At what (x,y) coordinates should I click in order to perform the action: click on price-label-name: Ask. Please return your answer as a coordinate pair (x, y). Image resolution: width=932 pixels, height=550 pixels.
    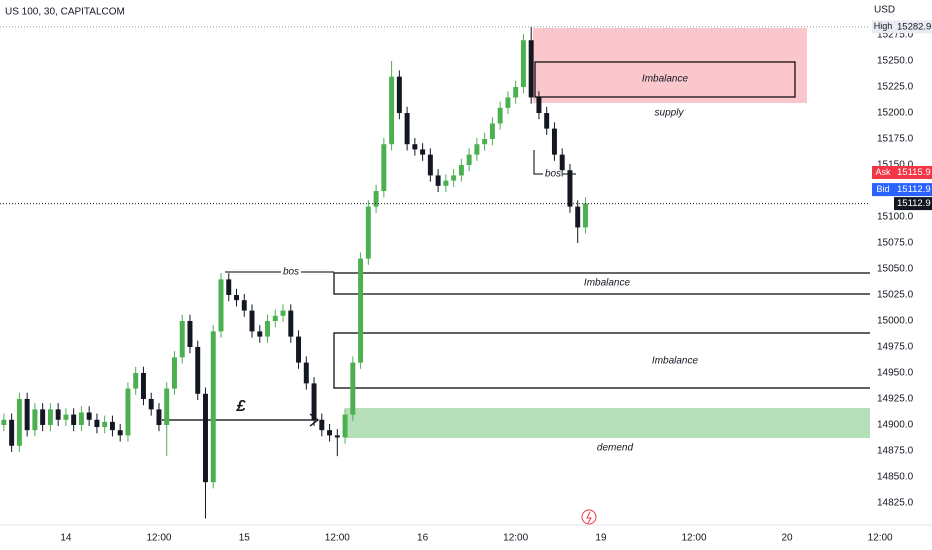
    Looking at the image, I should click on (883, 172).